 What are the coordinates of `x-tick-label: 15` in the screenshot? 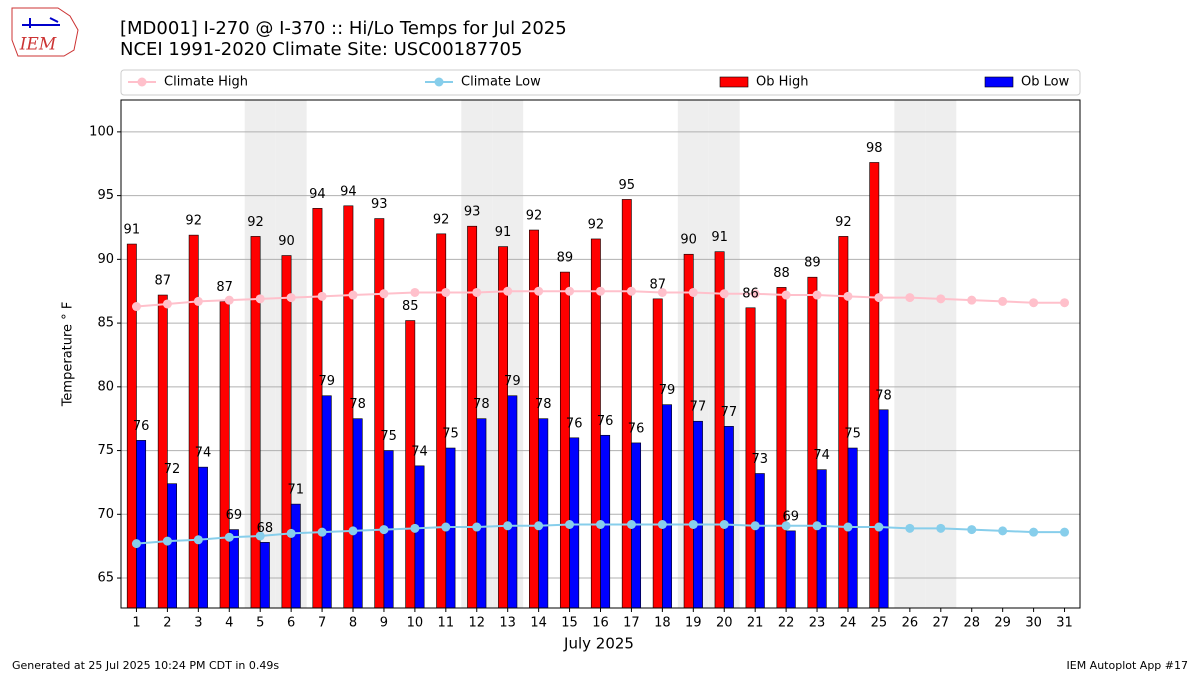 It's located at (569, 623).